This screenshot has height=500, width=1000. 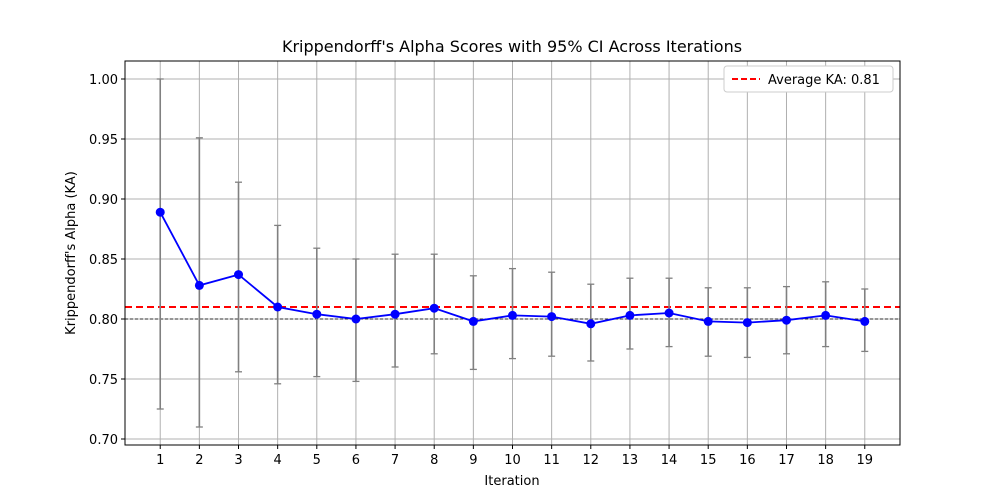 What do you see at coordinates (317, 460) in the screenshot?
I see `x-tick-label: 5` at bounding box center [317, 460].